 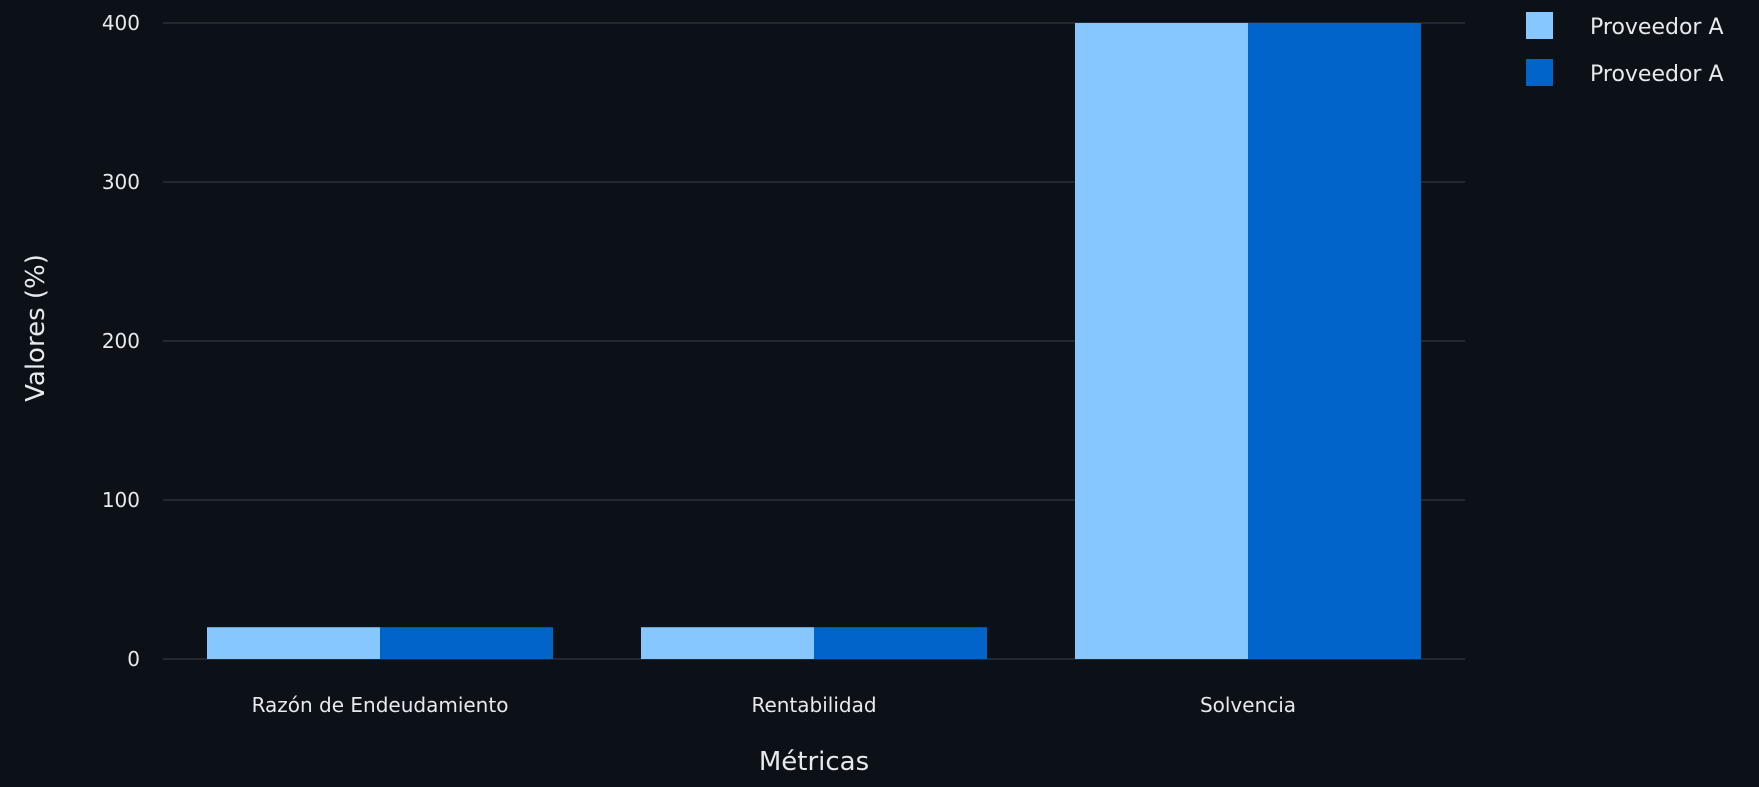 I want to click on y-axis-ticks: 0 100 200 300 400, so click(x=121, y=341).